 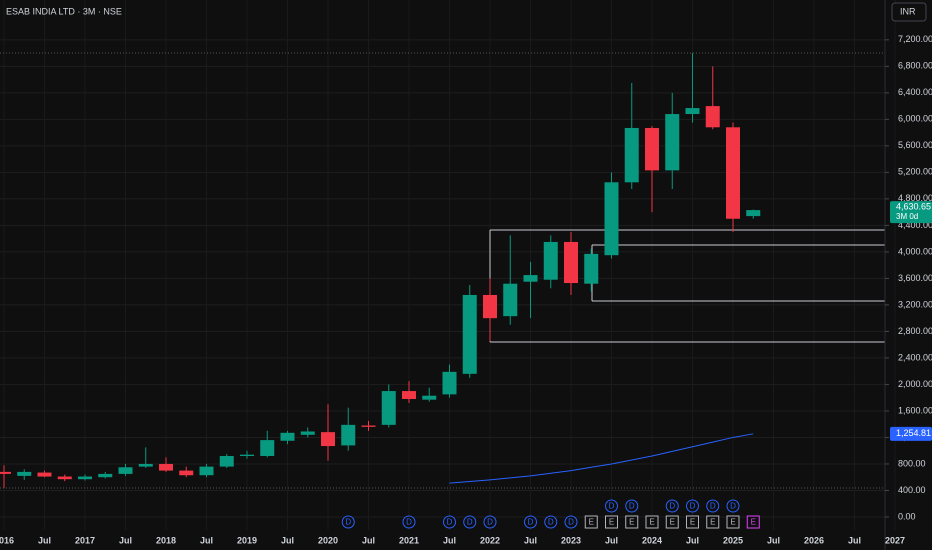 I want to click on y-tick-label: 400.00, so click(x=912, y=490).